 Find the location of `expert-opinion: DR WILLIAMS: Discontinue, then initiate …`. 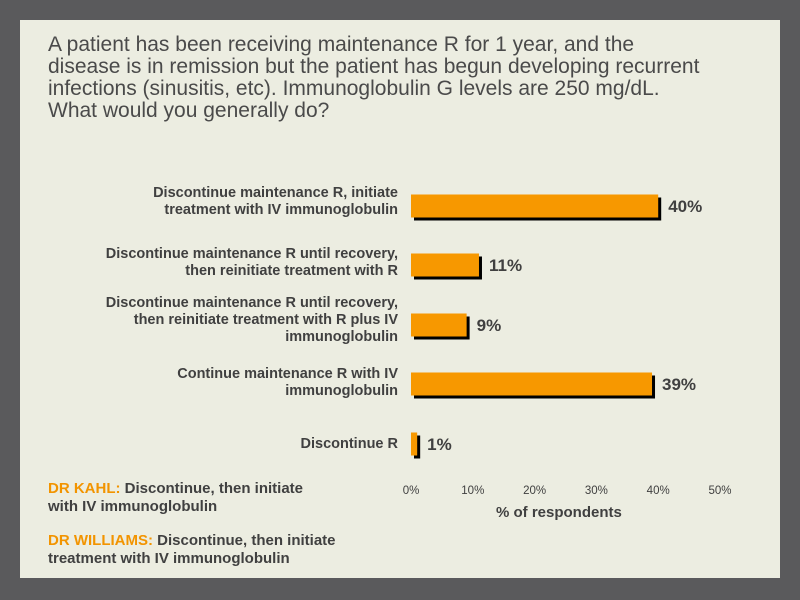

expert-opinion: DR WILLIAMS: Discontinue, then initiate … is located at coordinates (228, 550).